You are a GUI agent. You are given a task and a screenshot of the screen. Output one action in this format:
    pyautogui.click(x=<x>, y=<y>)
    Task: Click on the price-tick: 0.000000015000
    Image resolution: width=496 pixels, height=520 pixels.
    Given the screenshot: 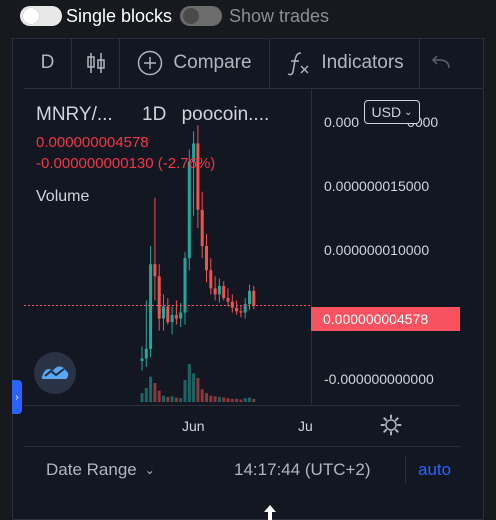 What is the action you would take?
    pyautogui.click(x=376, y=186)
    